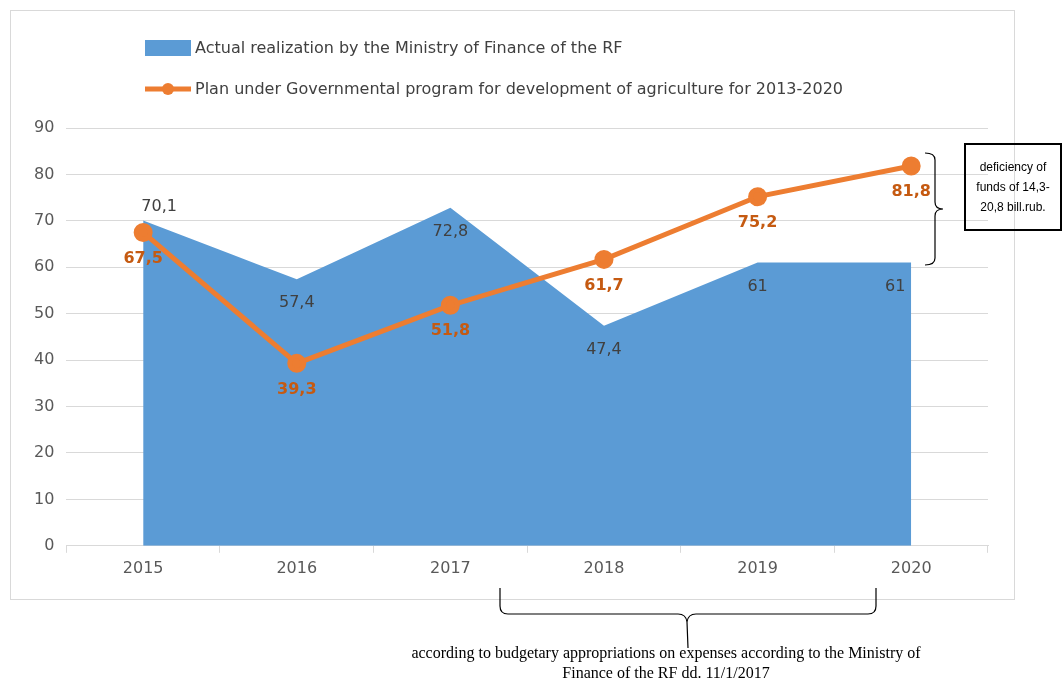  I want to click on data-label: 70,1, so click(159, 205).